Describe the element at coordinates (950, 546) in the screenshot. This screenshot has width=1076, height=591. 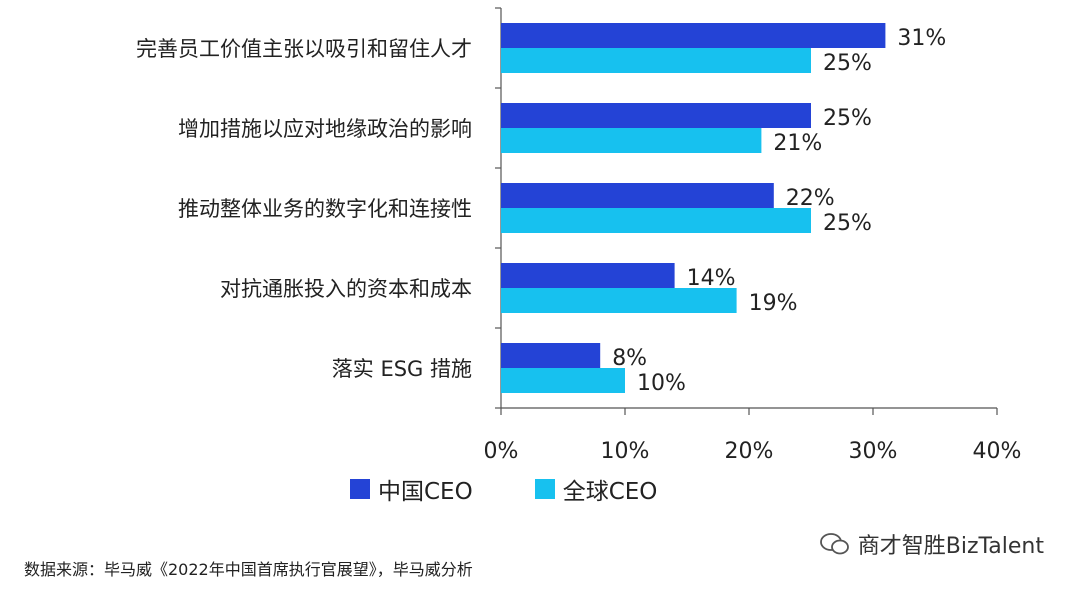
I see `watermark-text: 商才智胜BizTalent` at that location.